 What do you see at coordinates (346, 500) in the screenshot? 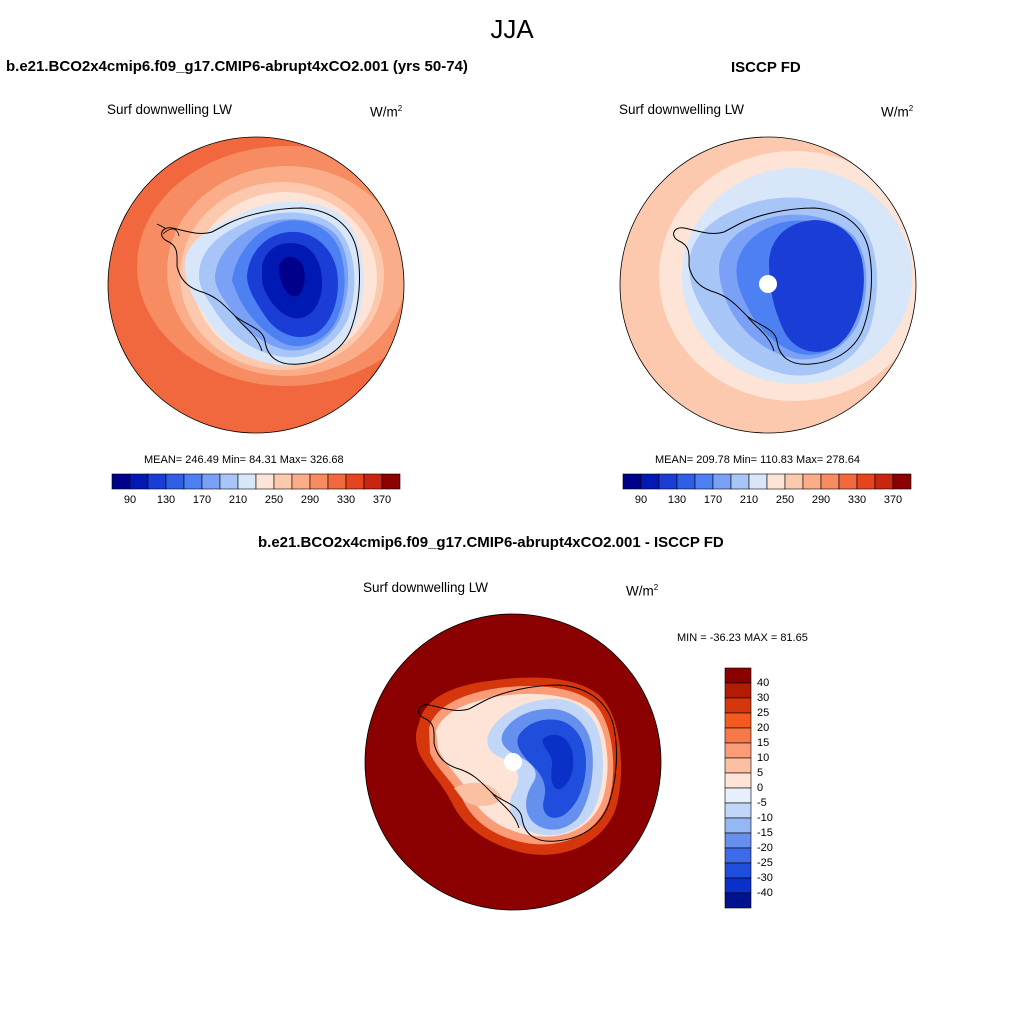
I see `model-colorbar-tick-label: 330` at bounding box center [346, 500].